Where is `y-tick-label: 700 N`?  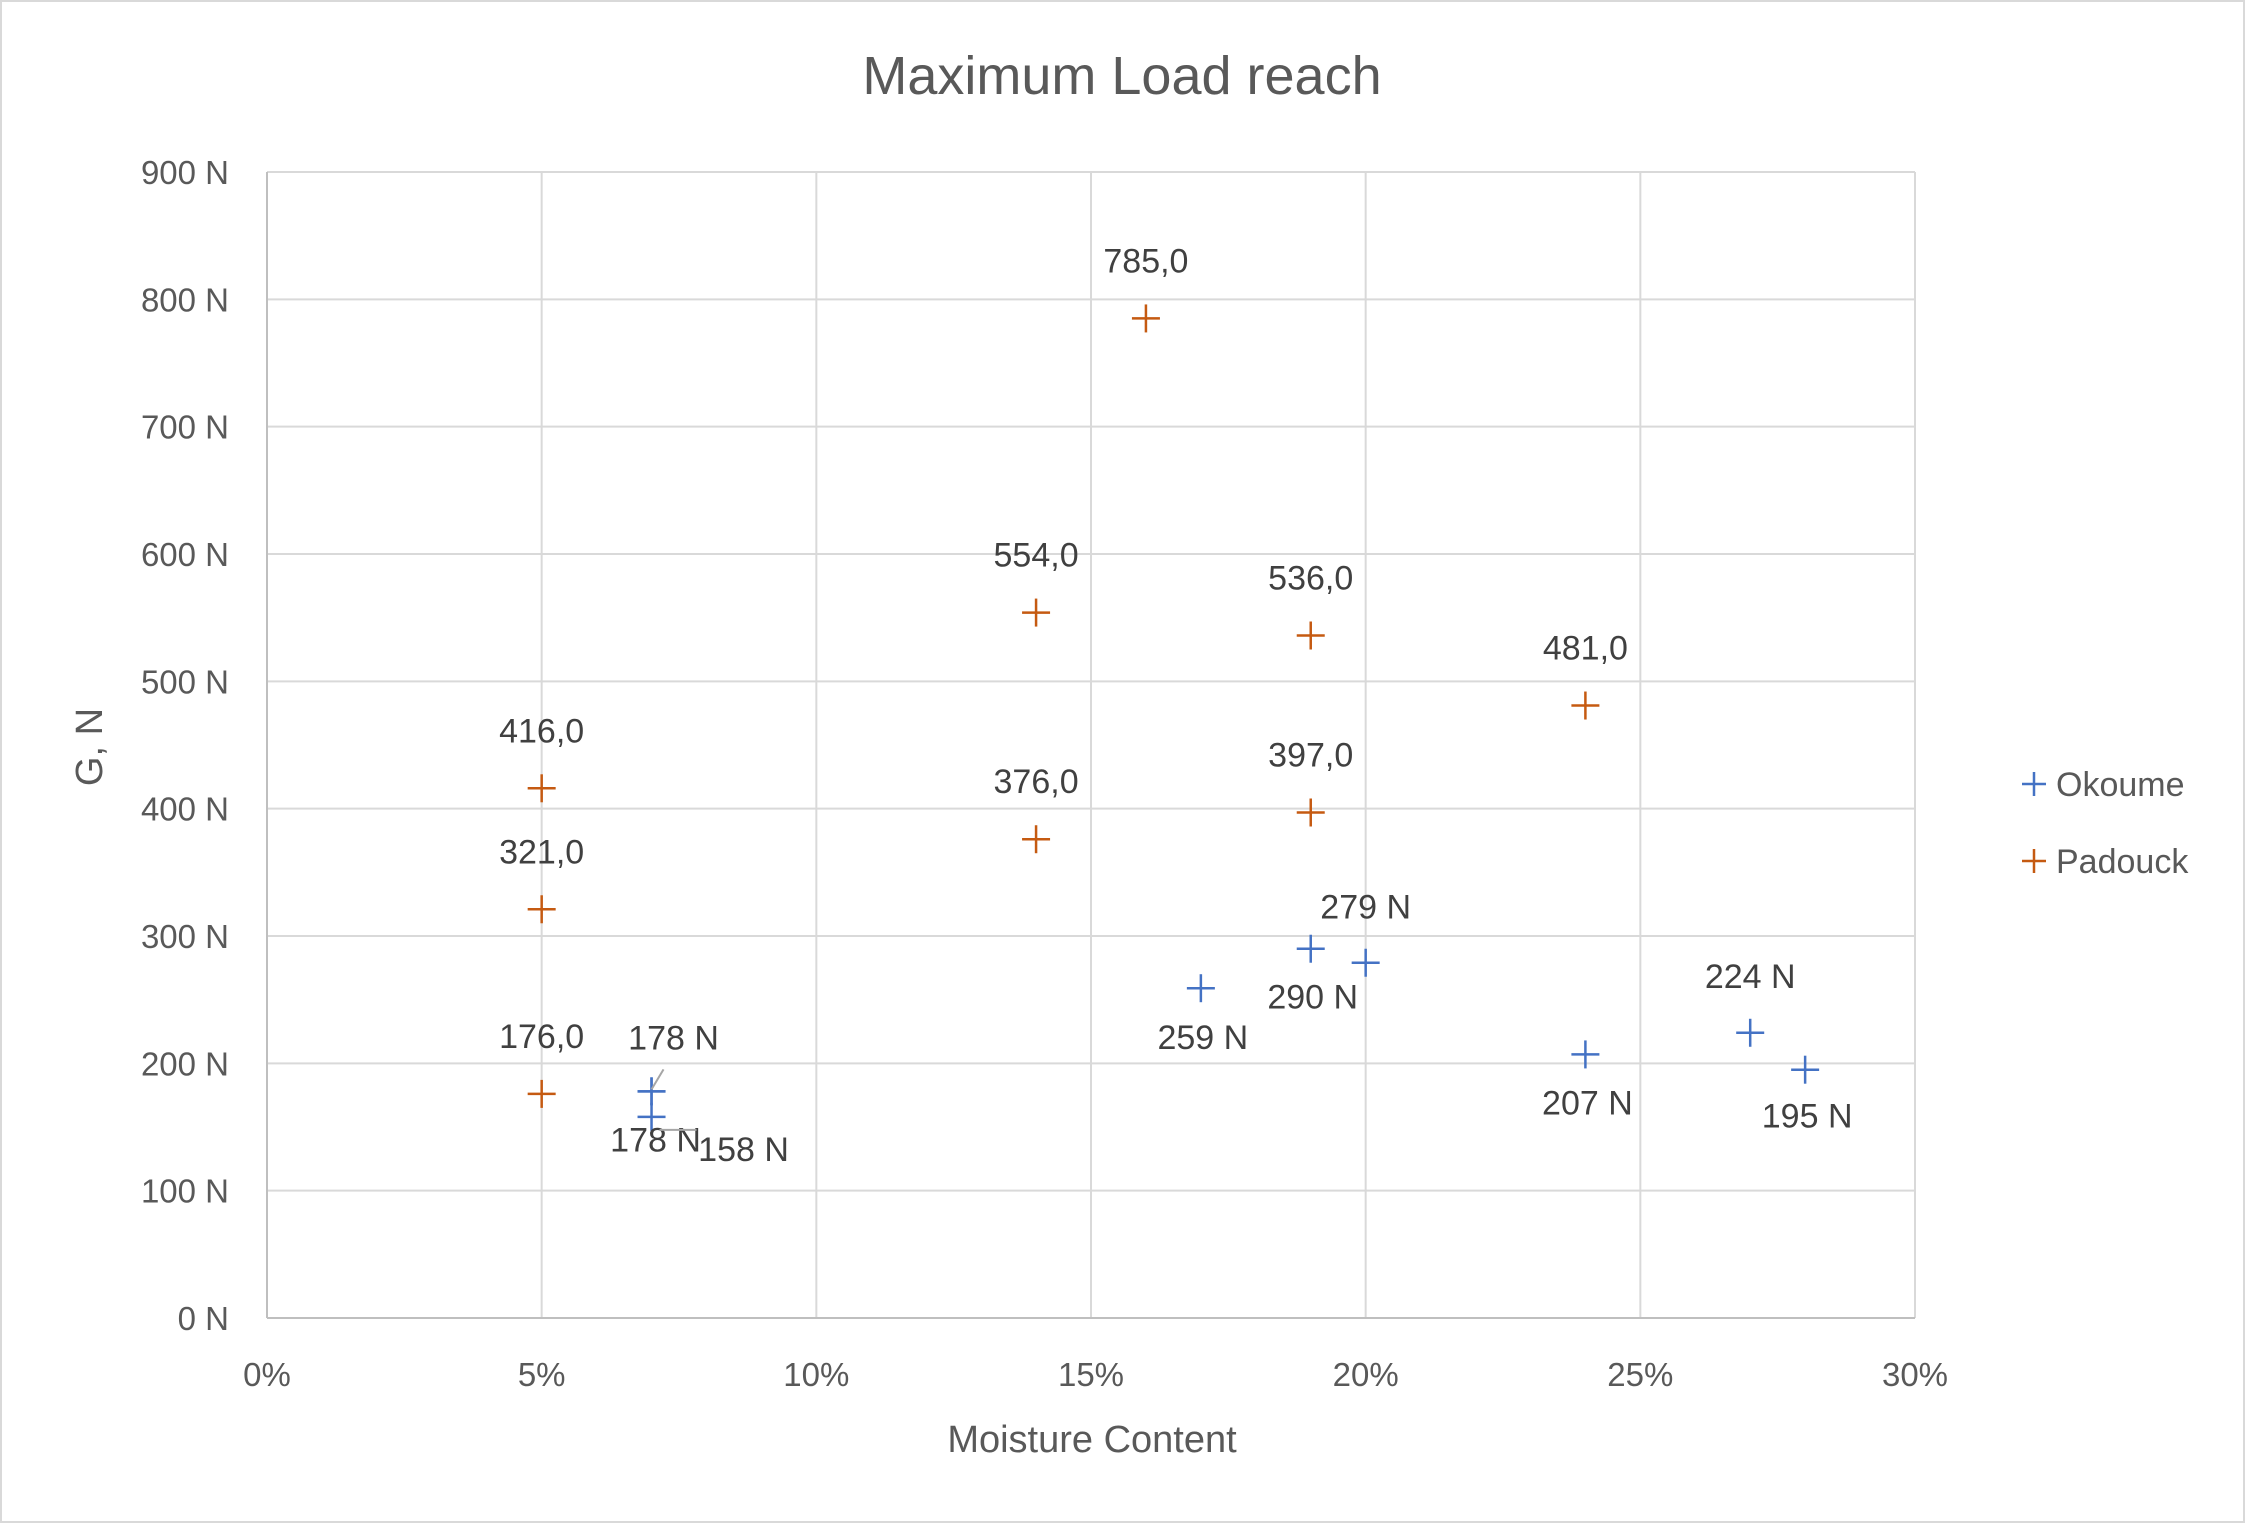
y-tick-label: 700 N is located at coordinates (185, 427).